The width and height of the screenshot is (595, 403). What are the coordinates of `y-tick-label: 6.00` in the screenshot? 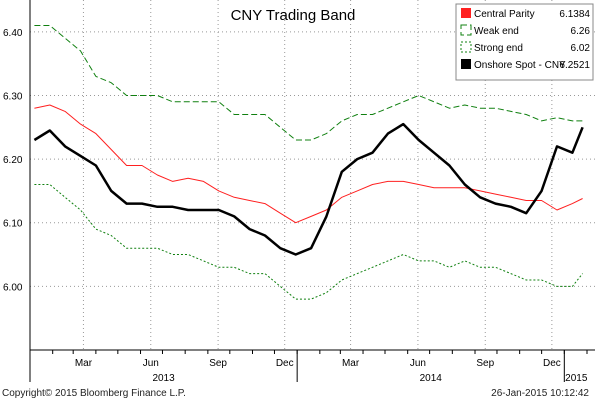 It's located at (13, 287).